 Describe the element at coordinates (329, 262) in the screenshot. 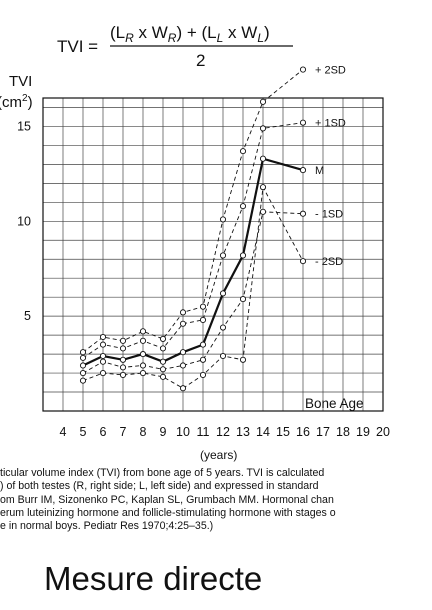

I see `series-label: - 2SD` at that location.